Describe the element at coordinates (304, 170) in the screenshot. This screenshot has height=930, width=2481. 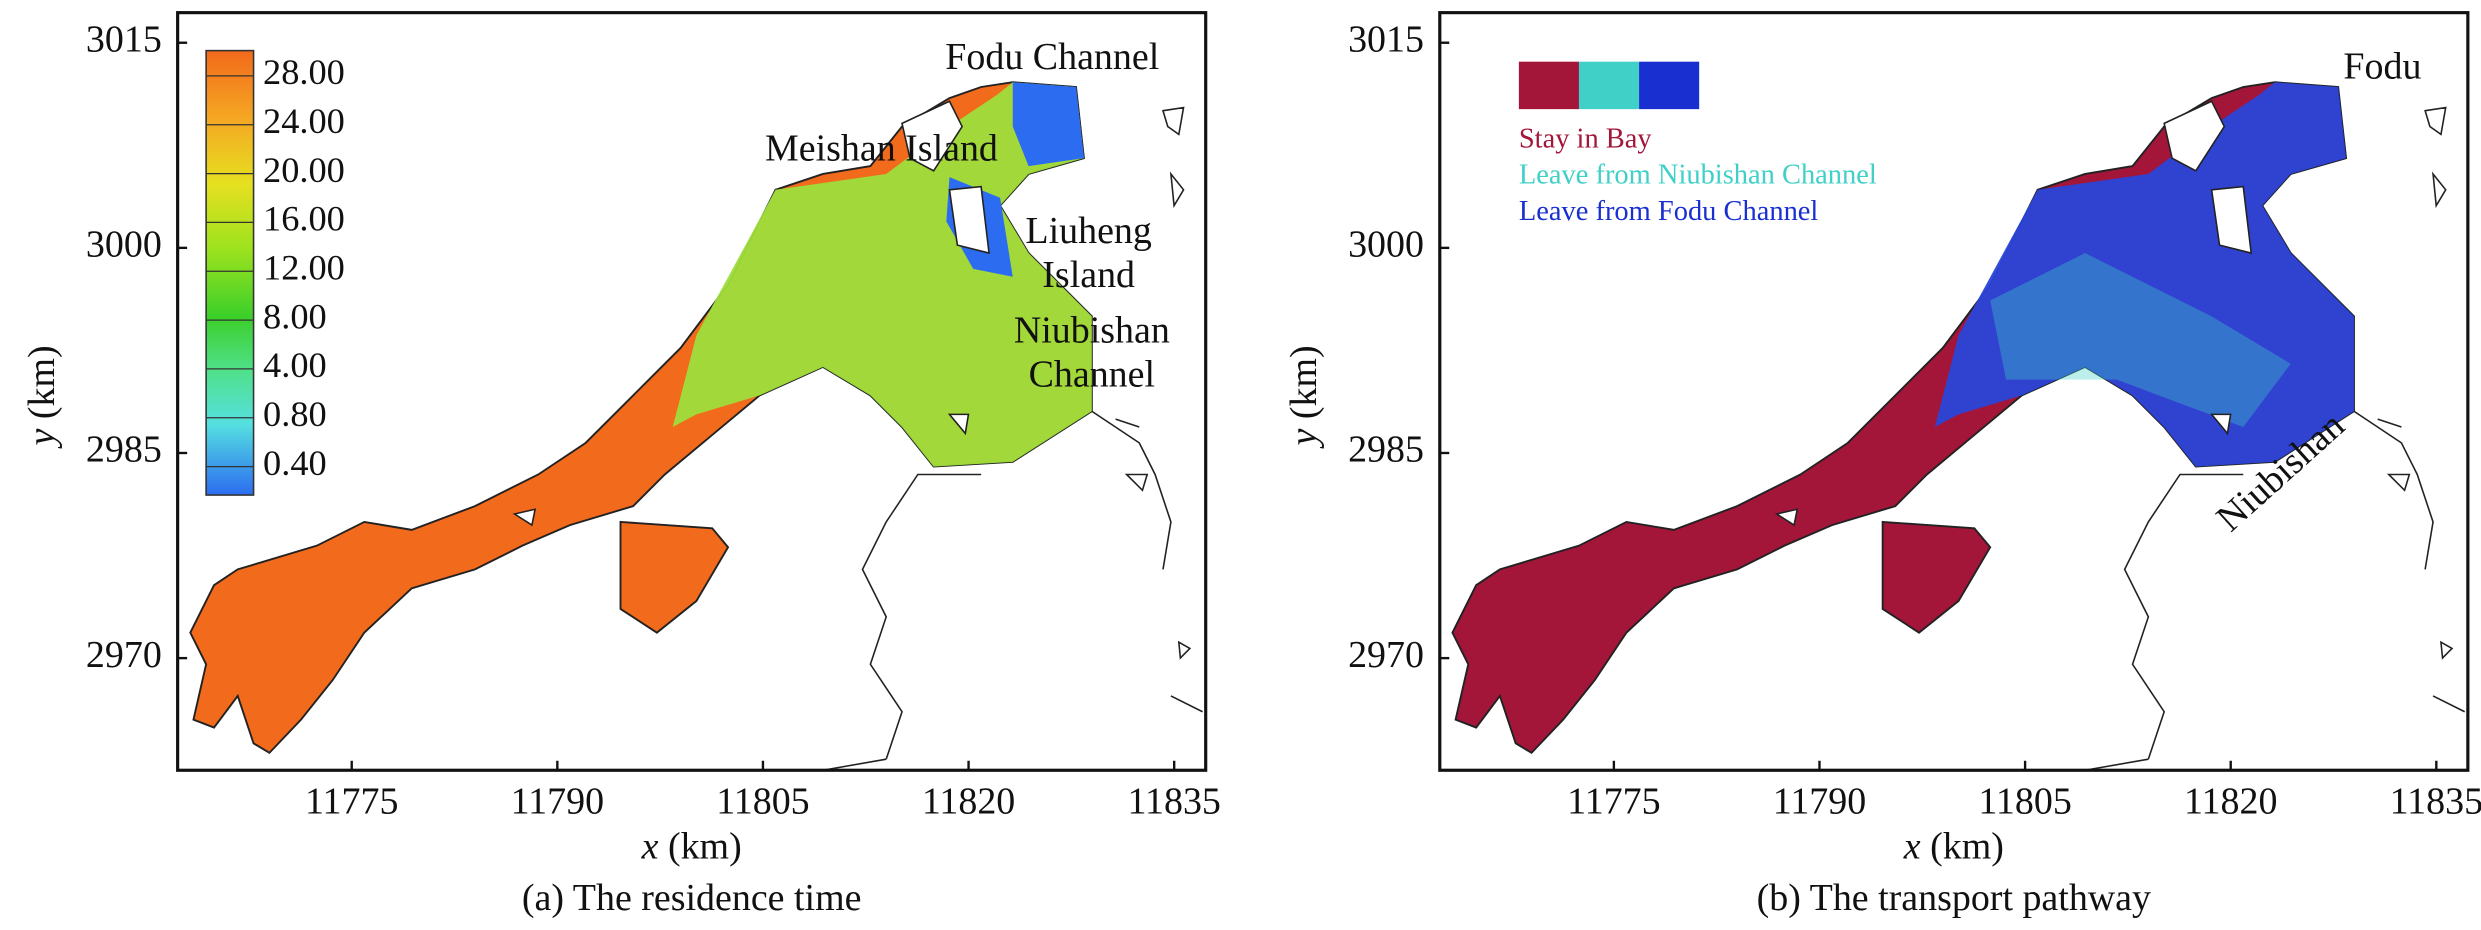
I see `colorbar-label: 20.00` at that location.